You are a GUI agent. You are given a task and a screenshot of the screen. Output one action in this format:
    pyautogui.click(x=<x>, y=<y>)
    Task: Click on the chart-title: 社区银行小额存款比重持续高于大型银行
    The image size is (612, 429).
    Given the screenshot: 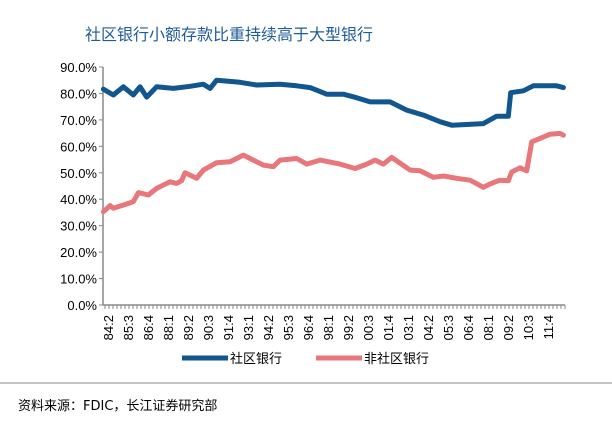 What is the action you would take?
    pyautogui.click(x=229, y=34)
    